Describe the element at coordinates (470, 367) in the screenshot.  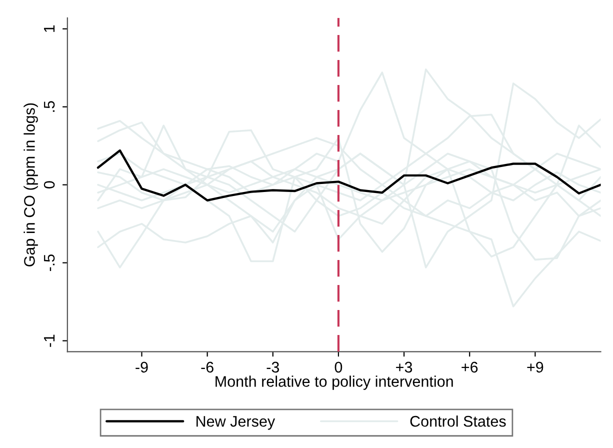
I see `x-tick-label: +6` at that location.